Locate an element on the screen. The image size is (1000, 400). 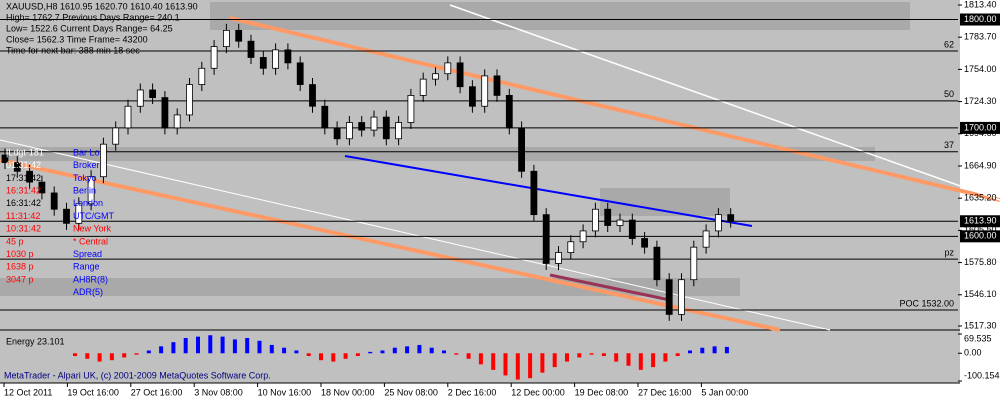
clock-value: 10:31:42 is located at coordinates (23, 229).